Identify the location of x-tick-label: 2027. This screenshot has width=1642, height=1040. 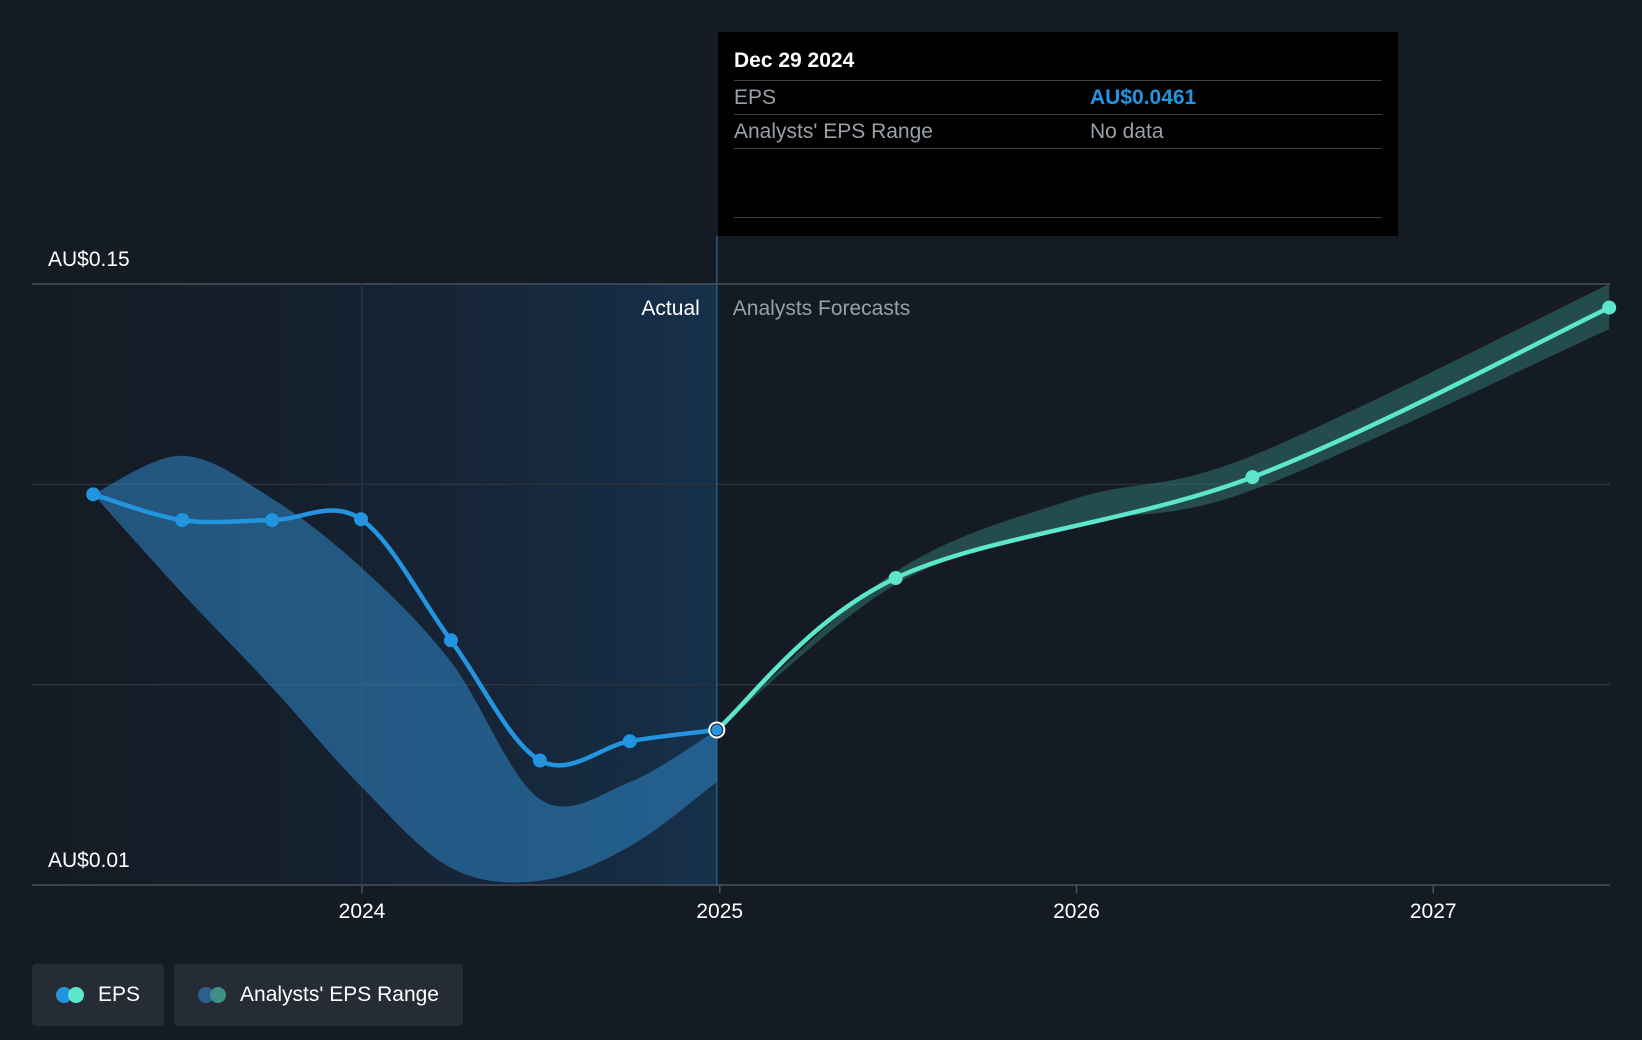
(1433, 911).